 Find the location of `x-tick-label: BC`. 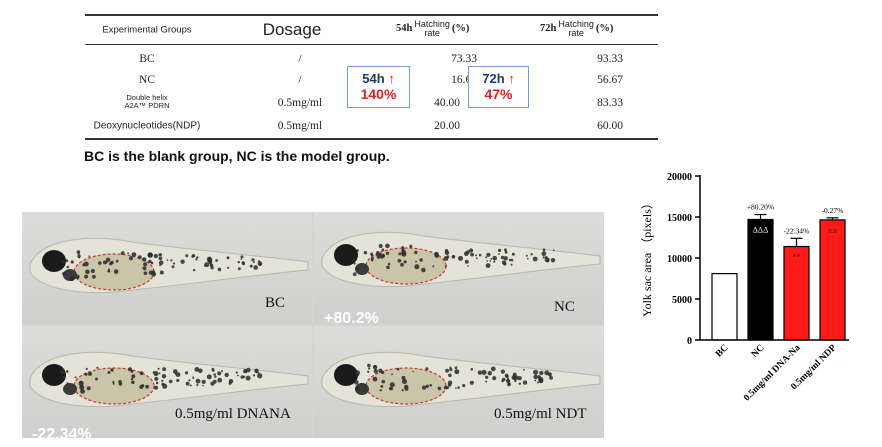

x-tick-label: BC is located at coordinates (722, 351).